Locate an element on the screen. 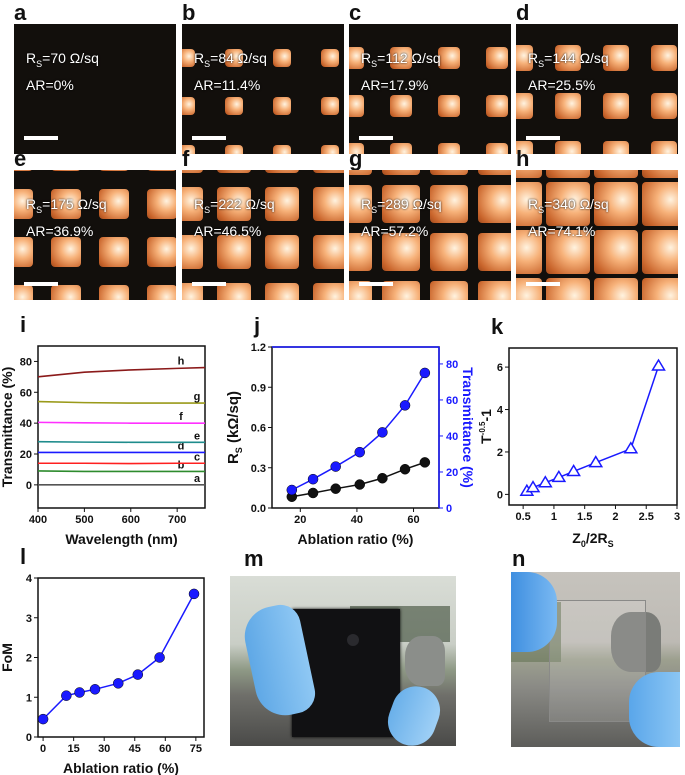 The image size is (685, 775). panel-label-g: g is located at coordinates (356, 158).